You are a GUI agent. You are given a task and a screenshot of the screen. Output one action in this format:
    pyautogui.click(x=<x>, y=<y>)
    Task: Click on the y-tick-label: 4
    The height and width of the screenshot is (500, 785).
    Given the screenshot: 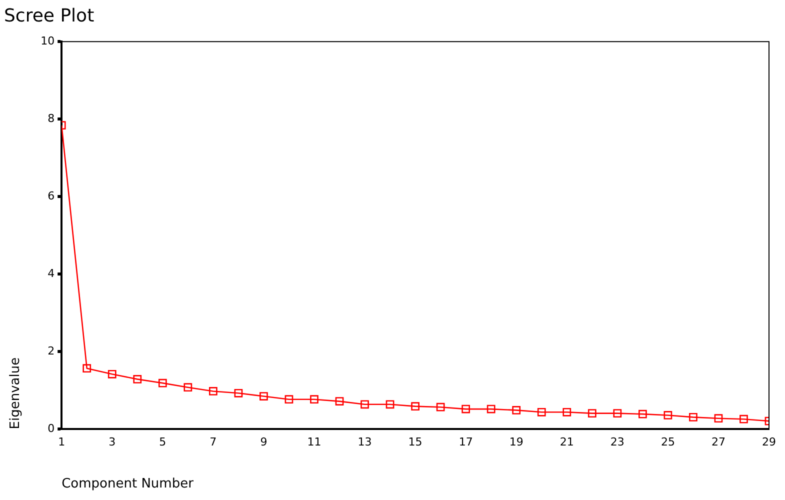 What is the action you would take?
    pyautogui.click(x=51, y=273)
    